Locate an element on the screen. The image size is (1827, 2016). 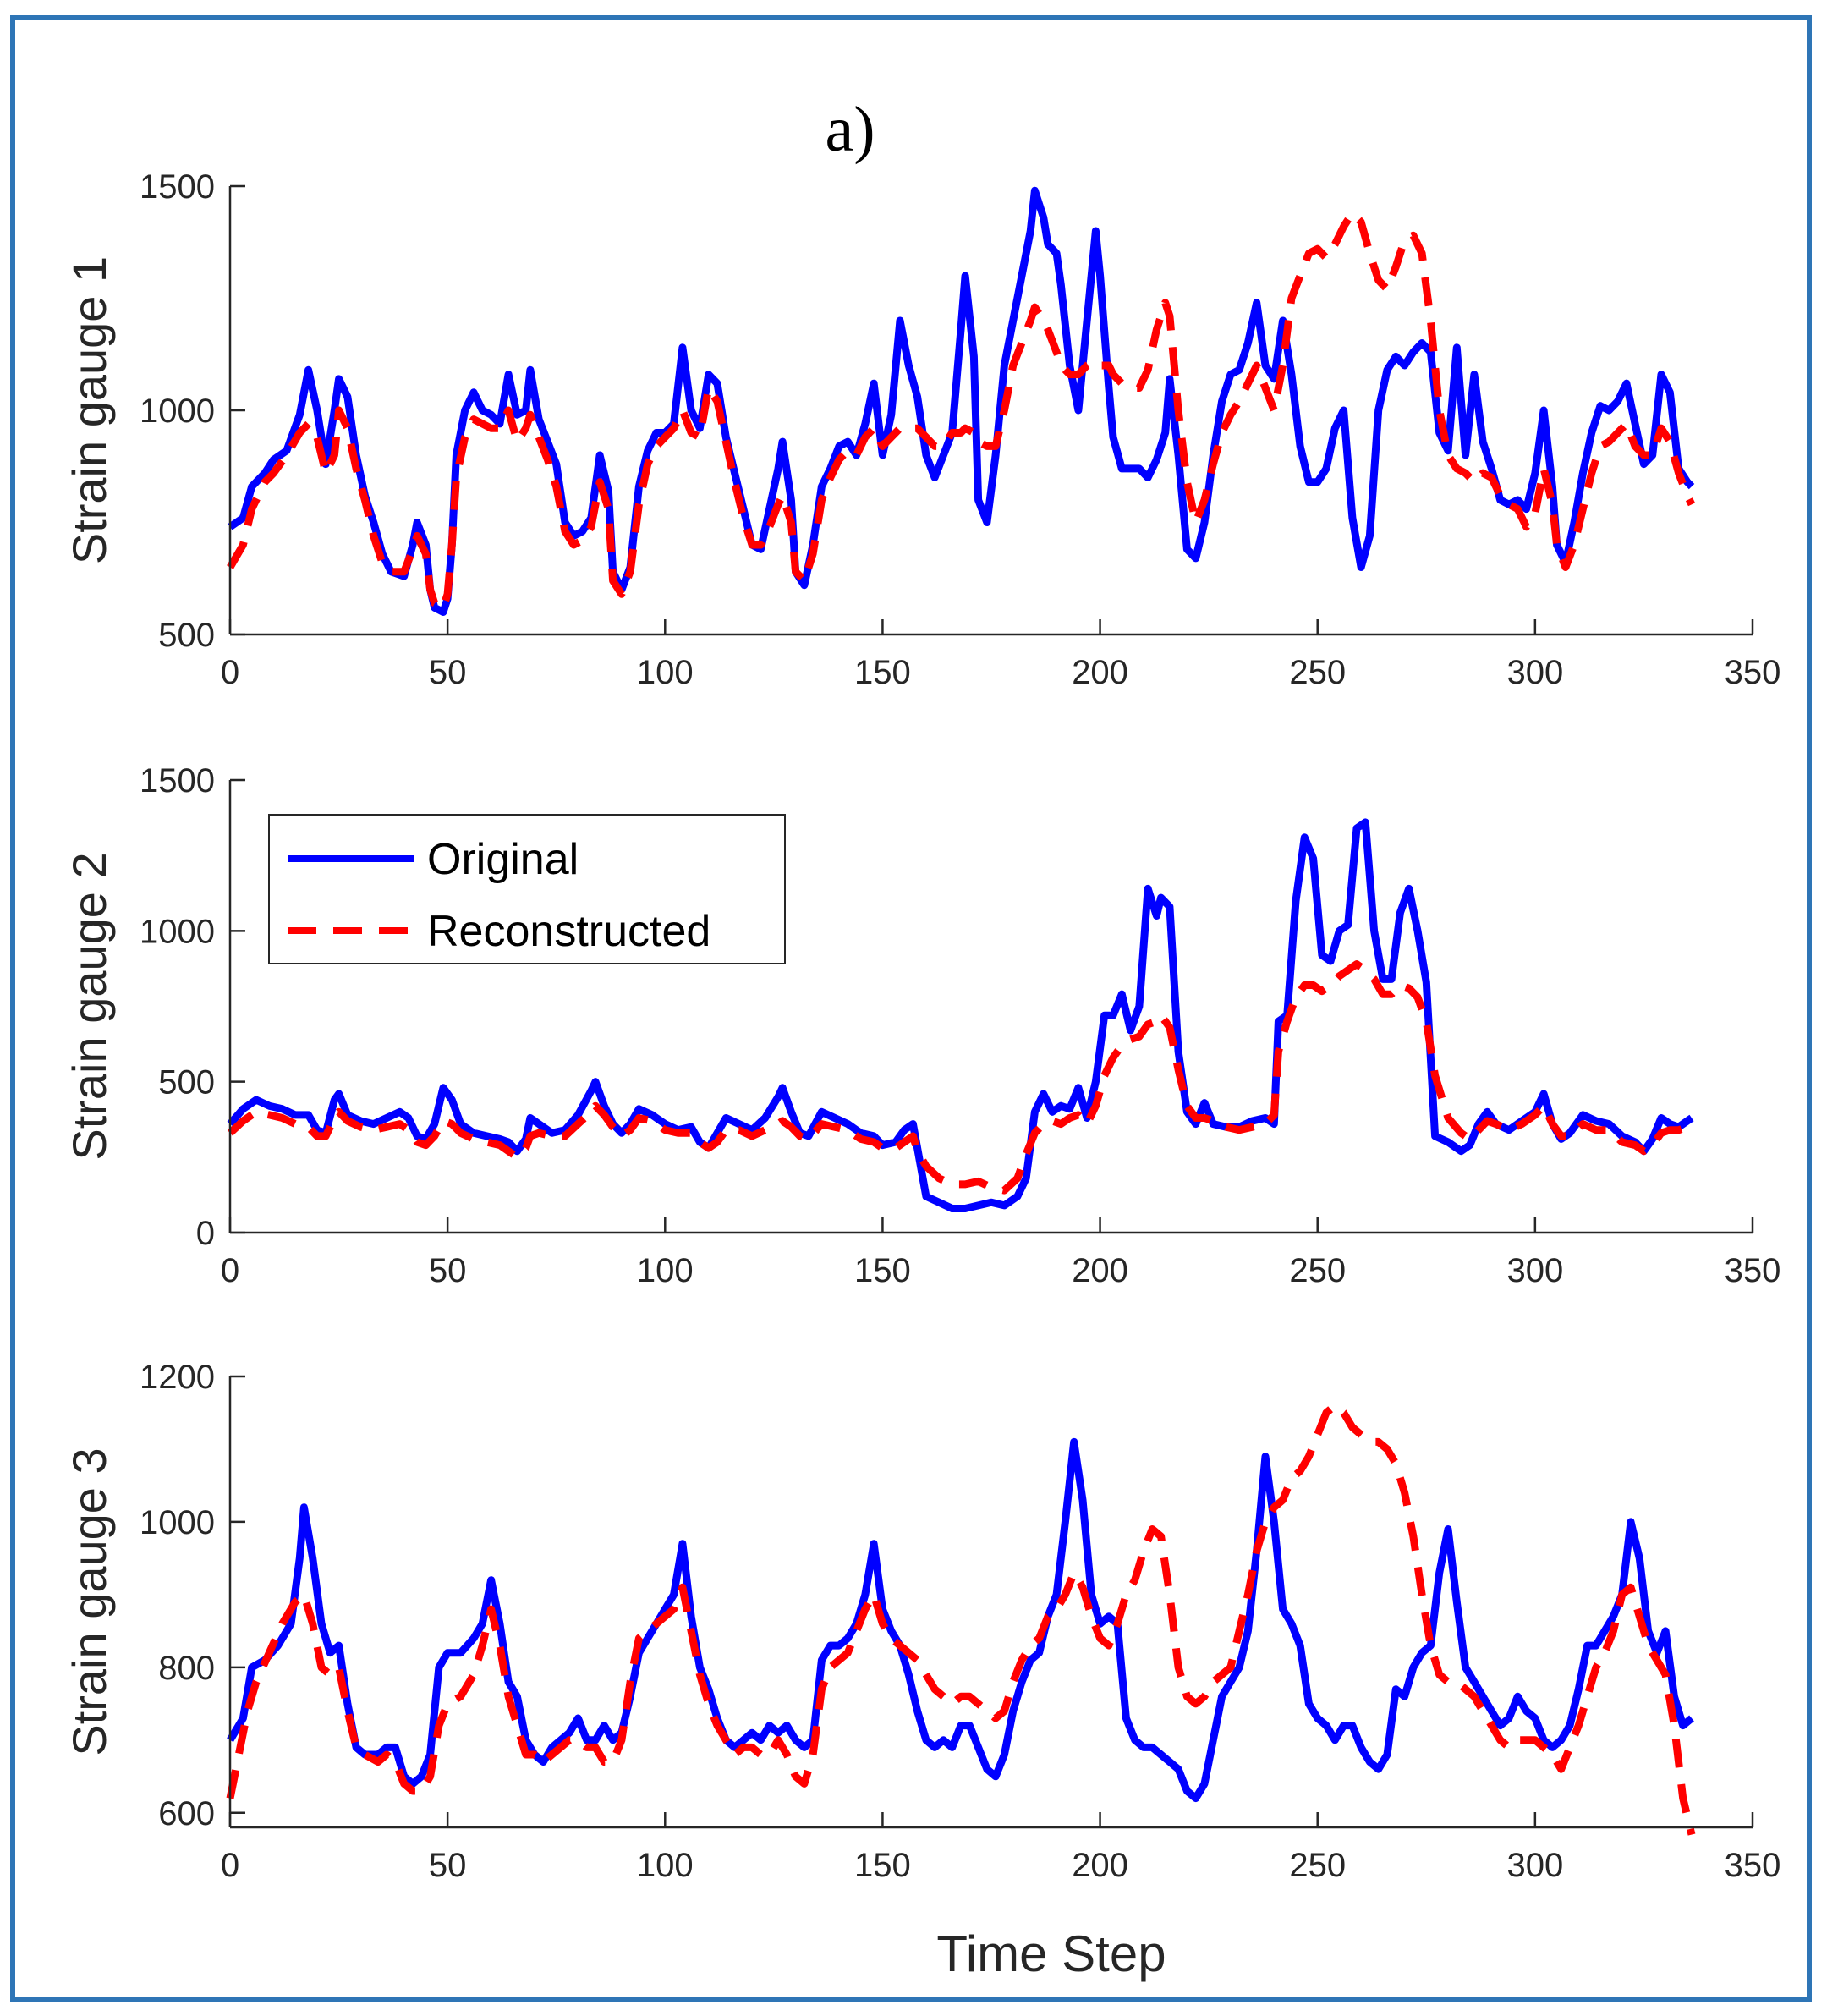
panel-label: a) is located at coordinates (850, 129).